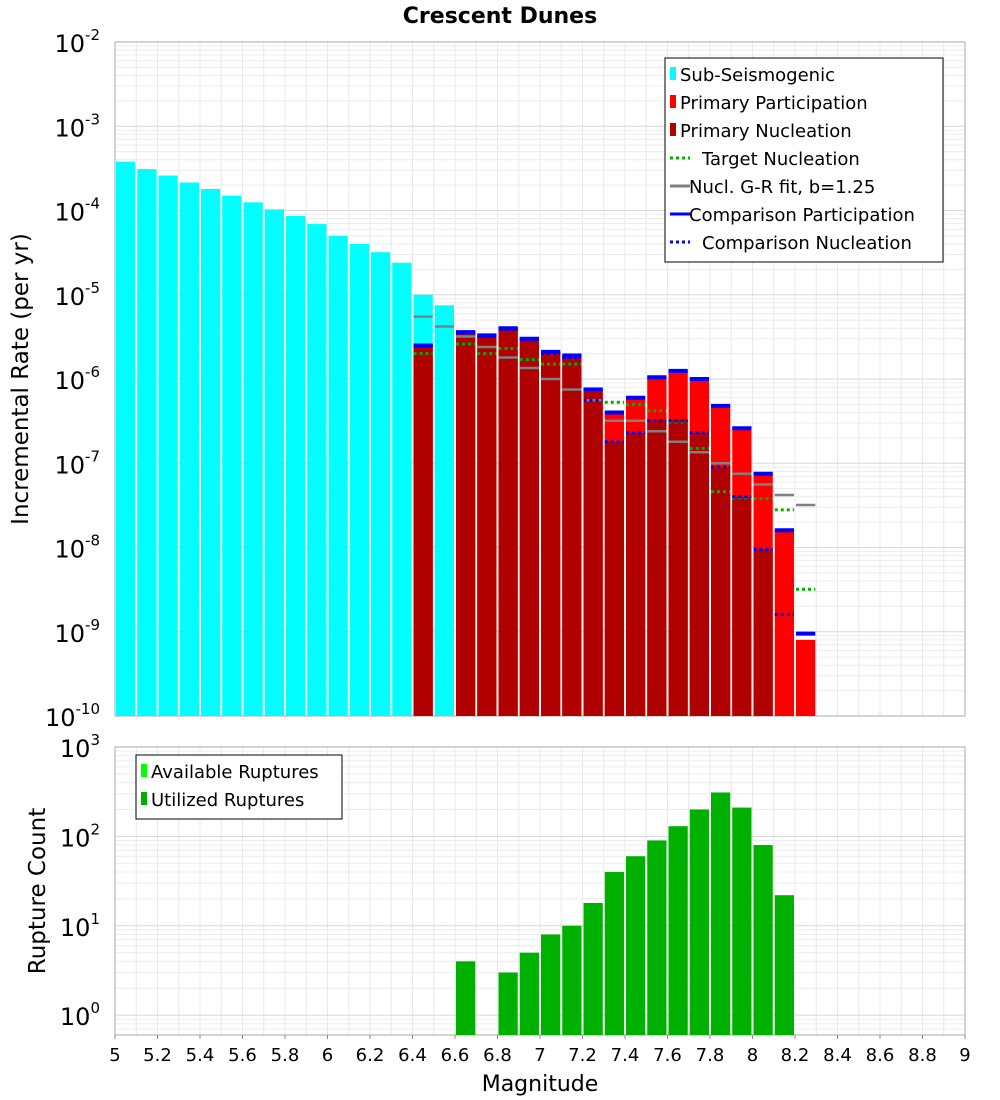 This screenshot has height=1100, width=1000. What do you see at coordinates (412, 1055) in the screenshot?
I see `x-tick-label: 6.4` at bounding box center [412, 1055].